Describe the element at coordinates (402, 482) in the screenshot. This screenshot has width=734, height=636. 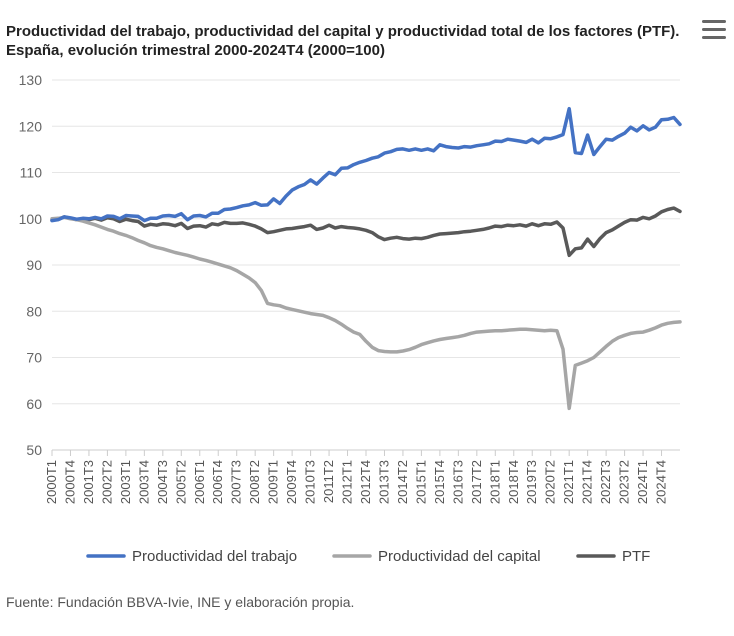
I see `x-tick-label: 2014T2` at that location.